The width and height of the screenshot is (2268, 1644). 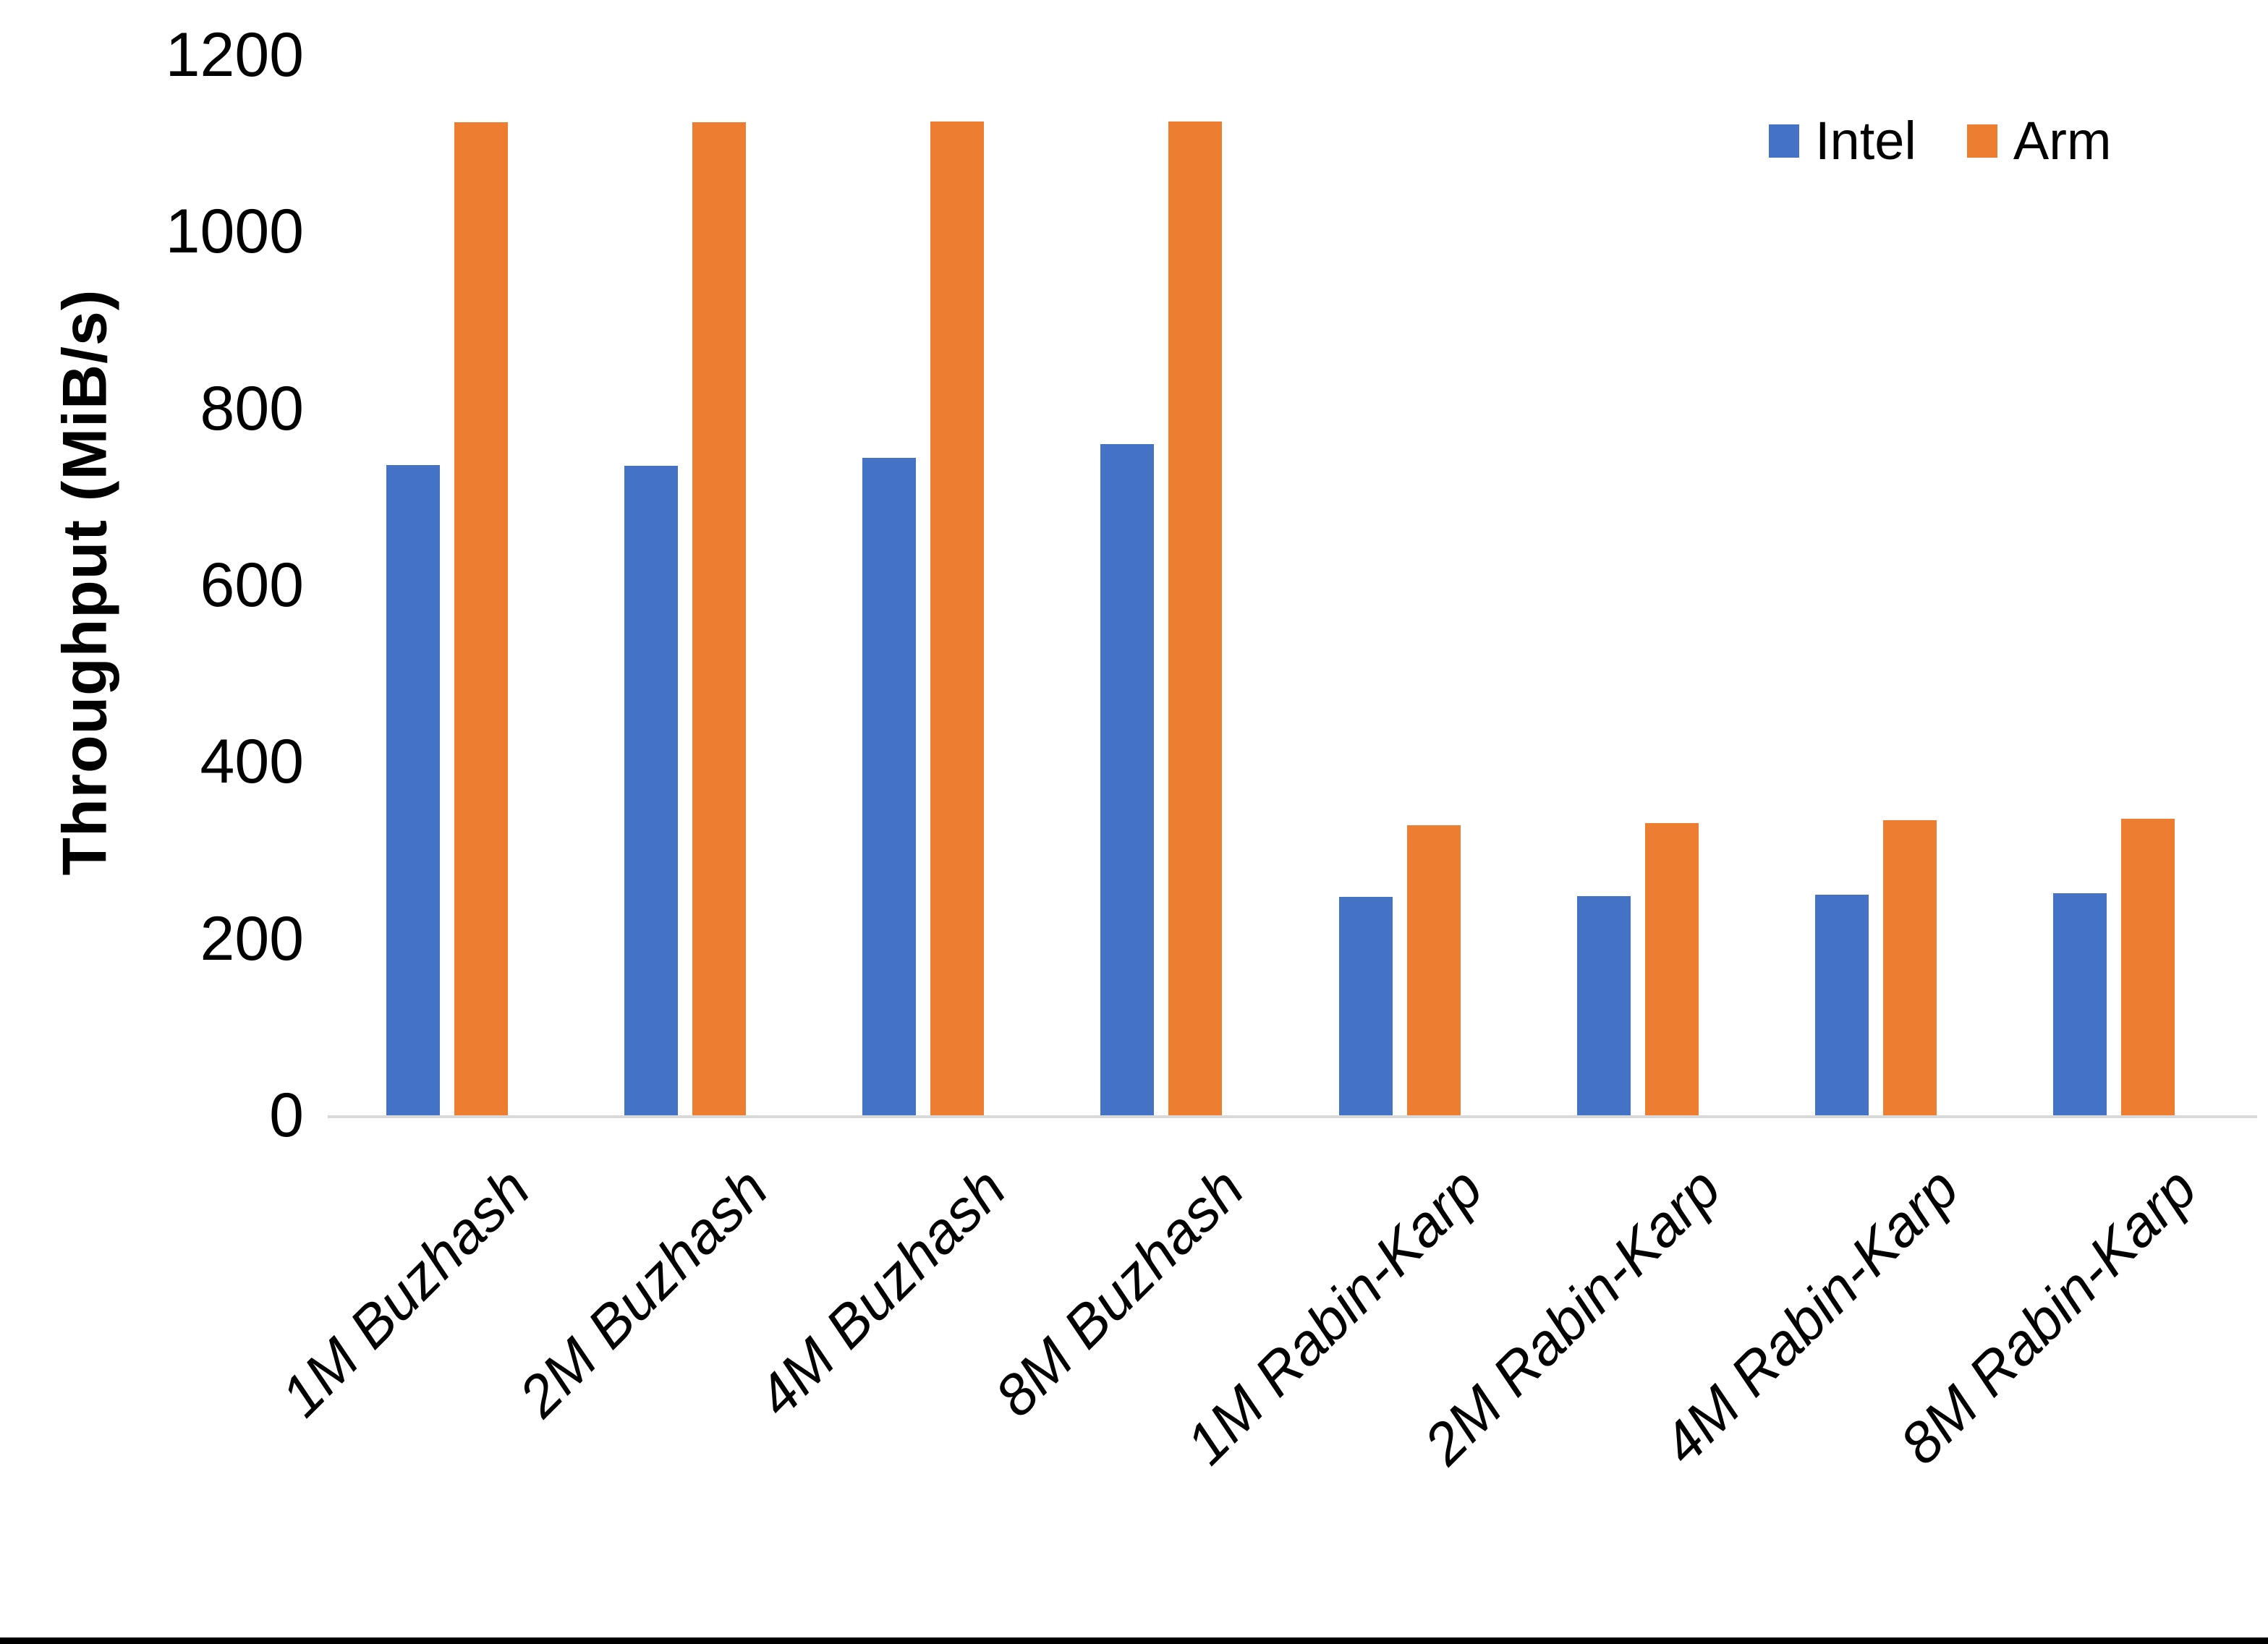 I want to click on y-tick-400: 400, so click(x=252, y=762).